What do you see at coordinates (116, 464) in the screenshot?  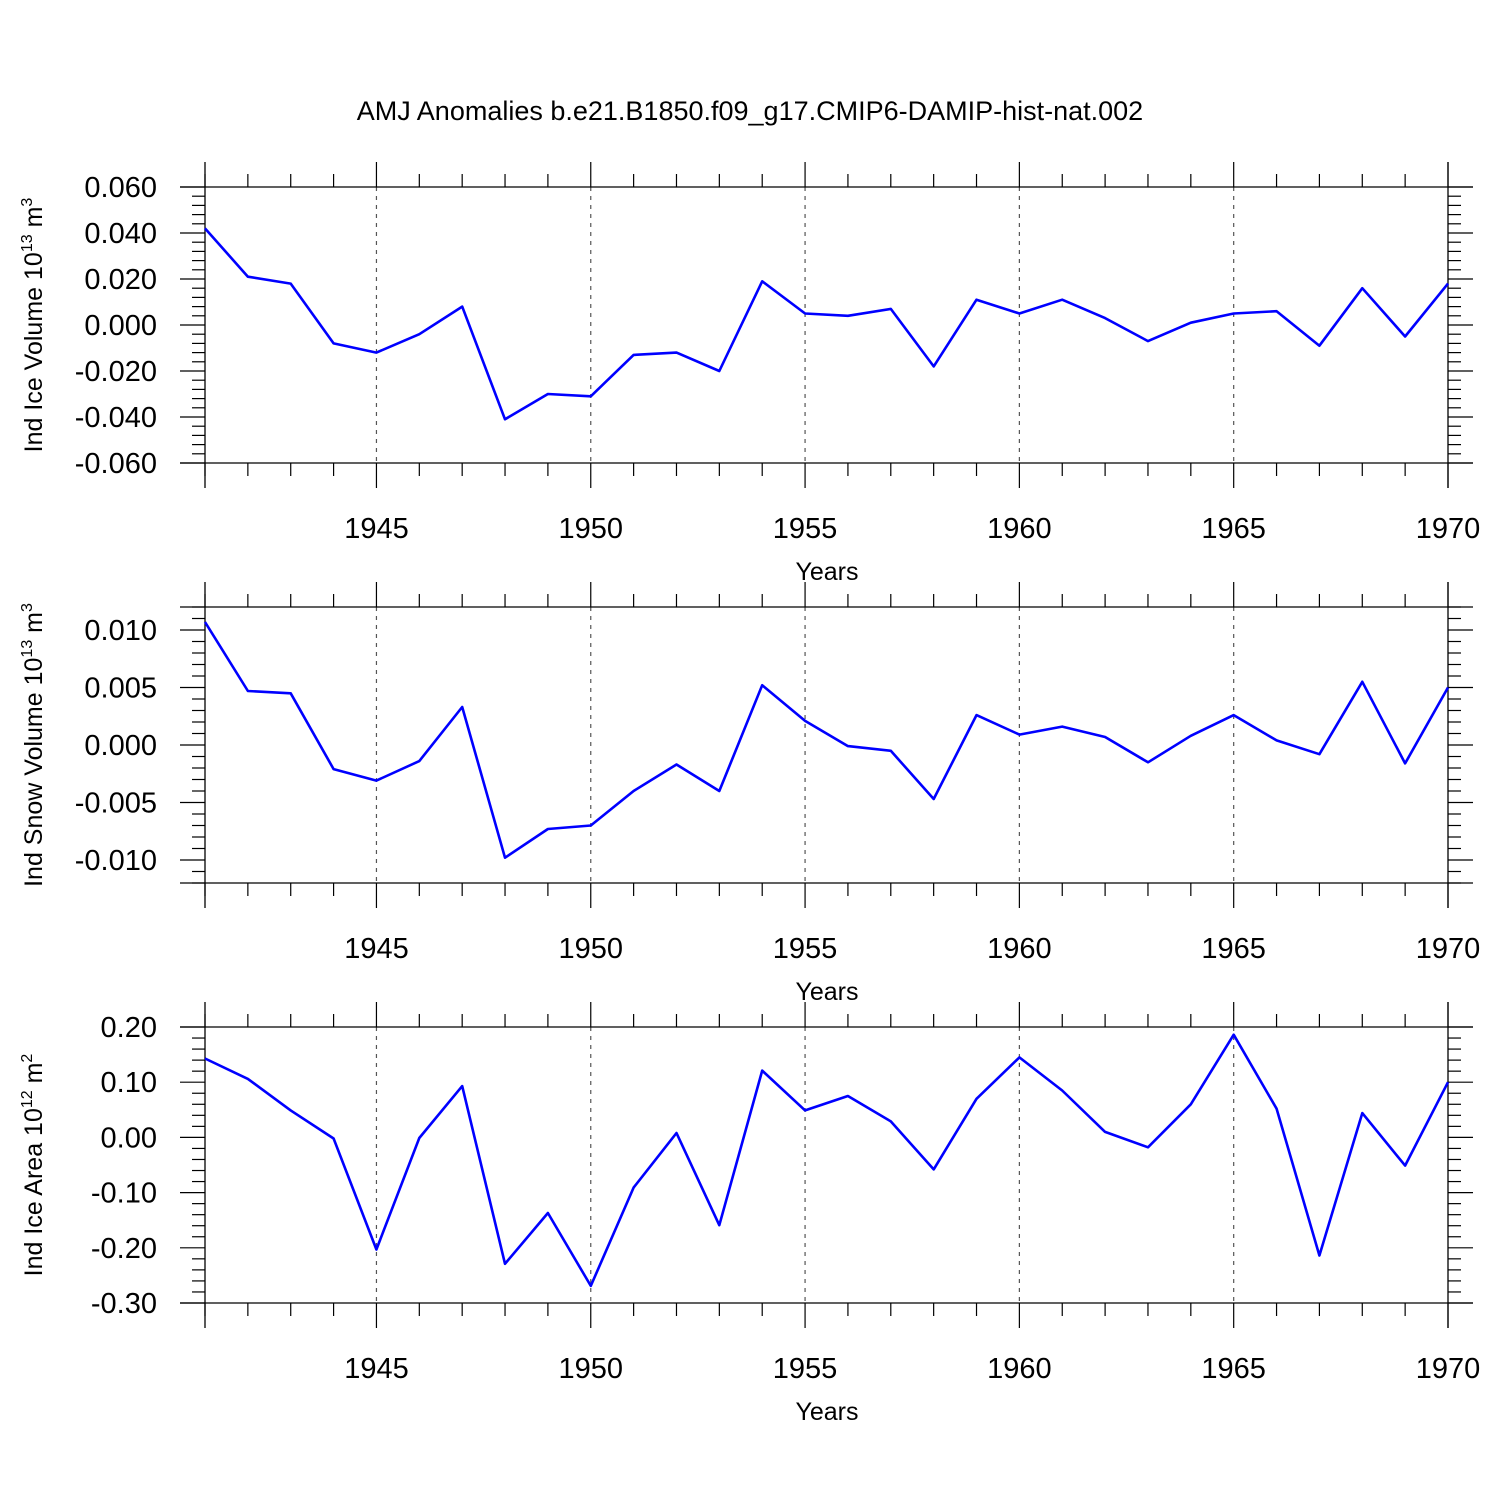 I see `y-tick-label: -0.060` at bounding box center [116, 464].